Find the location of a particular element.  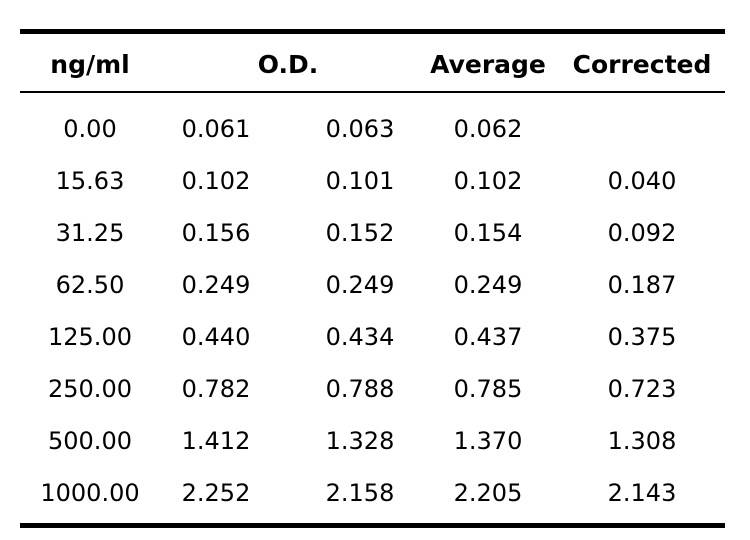

cell-od1: 0.440 is located at coordinates (216, 337).